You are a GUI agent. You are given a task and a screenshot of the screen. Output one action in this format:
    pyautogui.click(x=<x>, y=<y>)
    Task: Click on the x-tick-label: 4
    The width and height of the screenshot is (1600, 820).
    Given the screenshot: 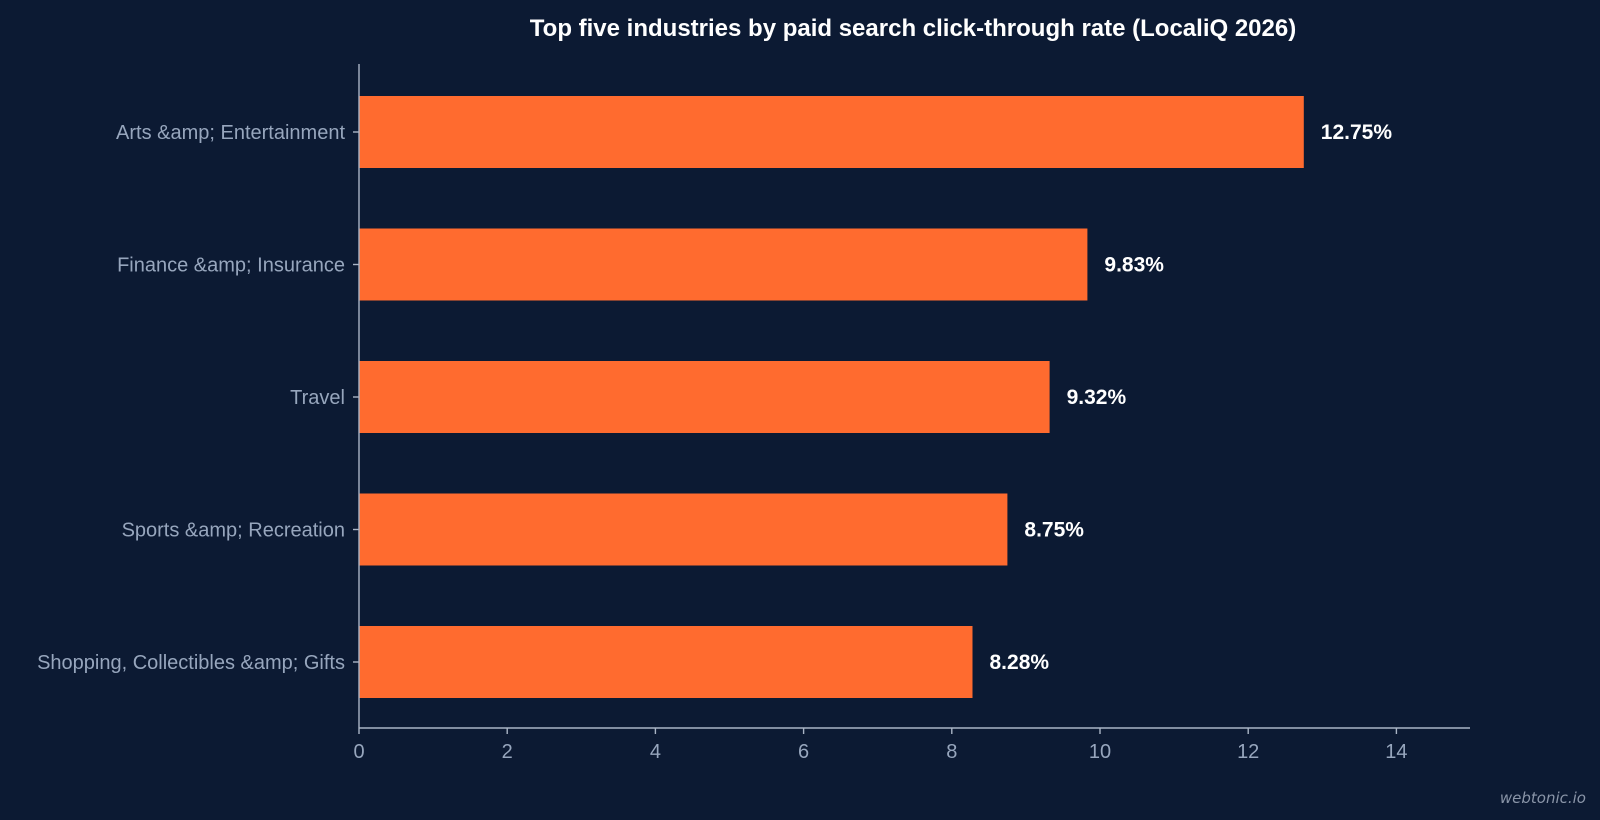 What is the action you would take?
    pyautogui.click(x=655, y=752)
    